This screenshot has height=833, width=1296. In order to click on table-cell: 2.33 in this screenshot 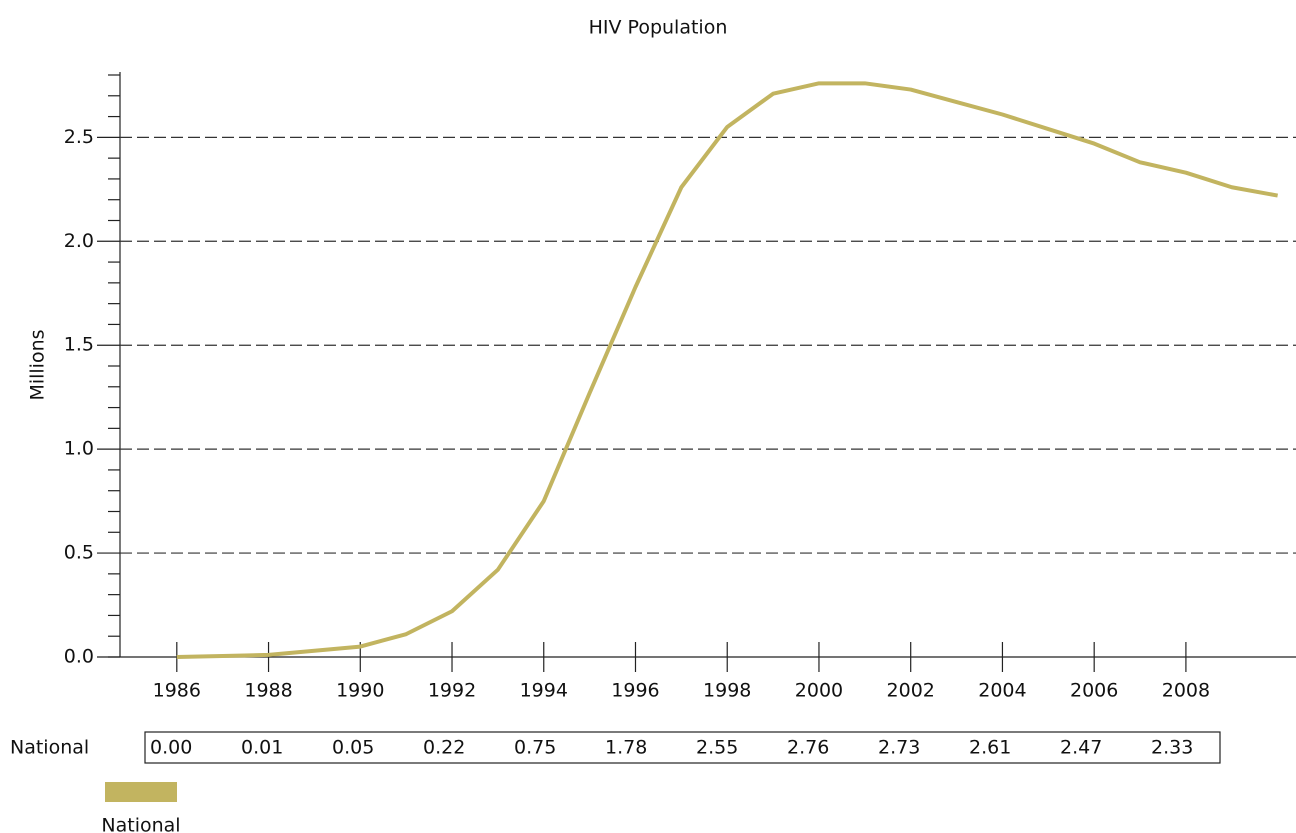, I will do `click(1172, 748)`.